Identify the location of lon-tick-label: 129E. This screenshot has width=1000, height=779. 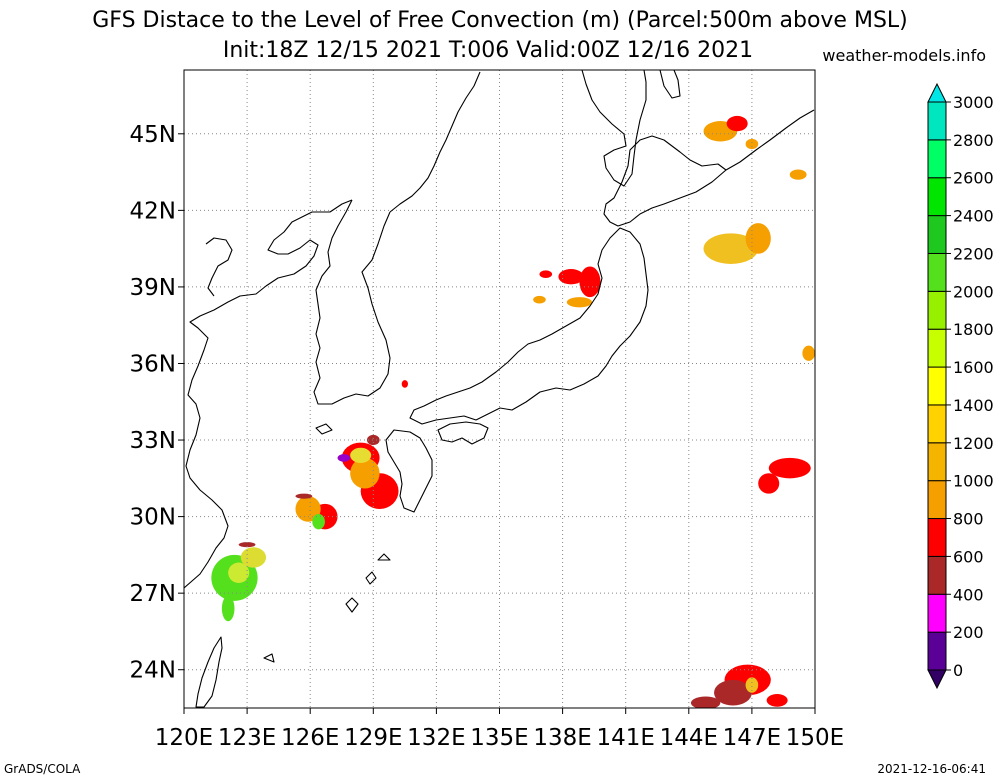
(373, 738).